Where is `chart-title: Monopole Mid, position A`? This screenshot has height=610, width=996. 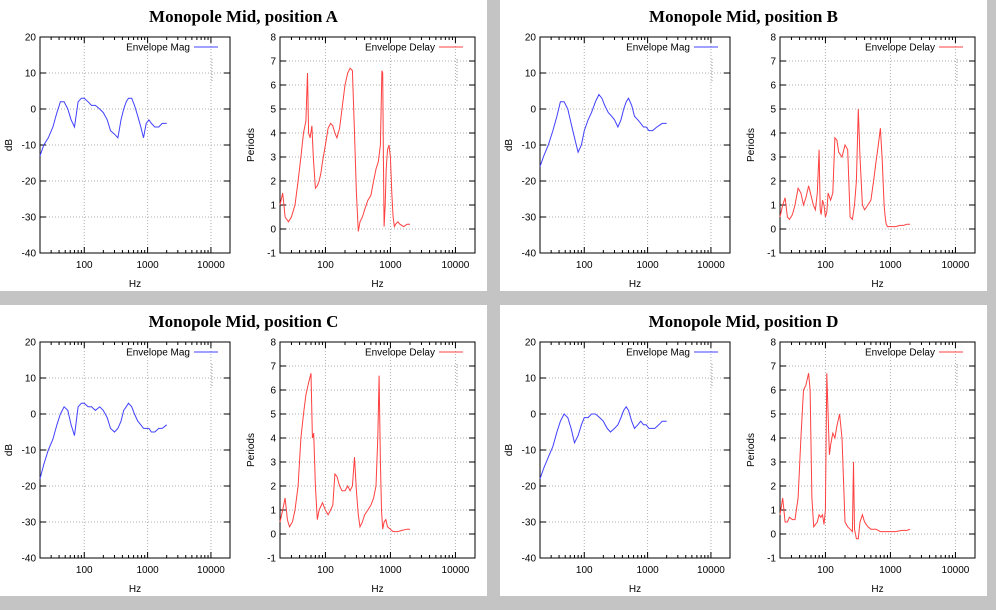 chart-title: Monopole Mid, position A is located at coordinates (243, 16).